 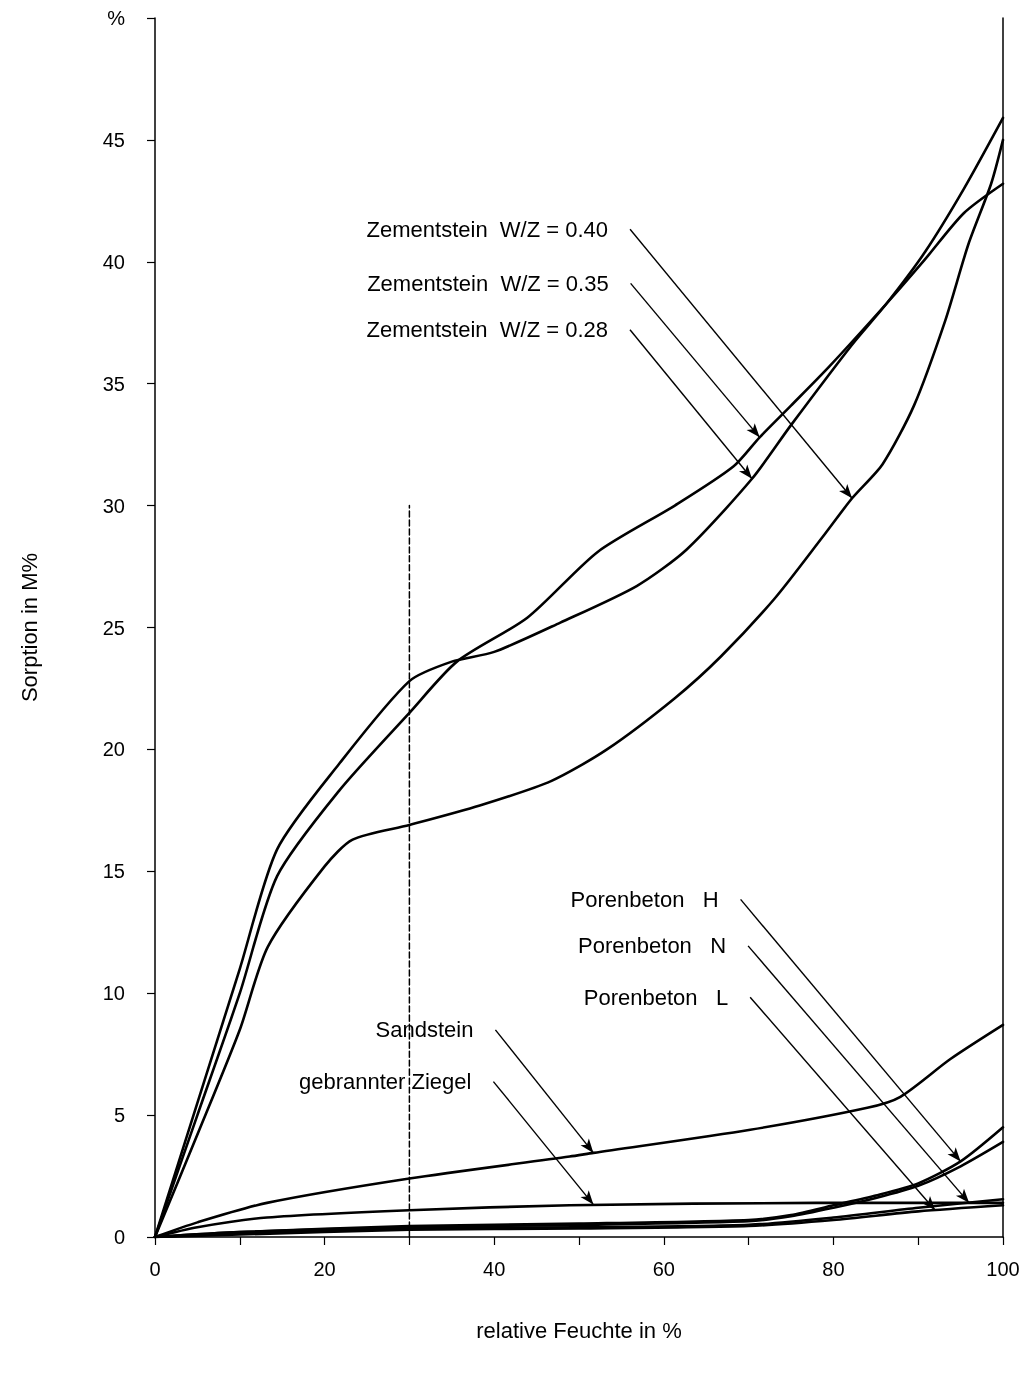 I want to click on y-tick-label: 10, so click(x=113, y=993).